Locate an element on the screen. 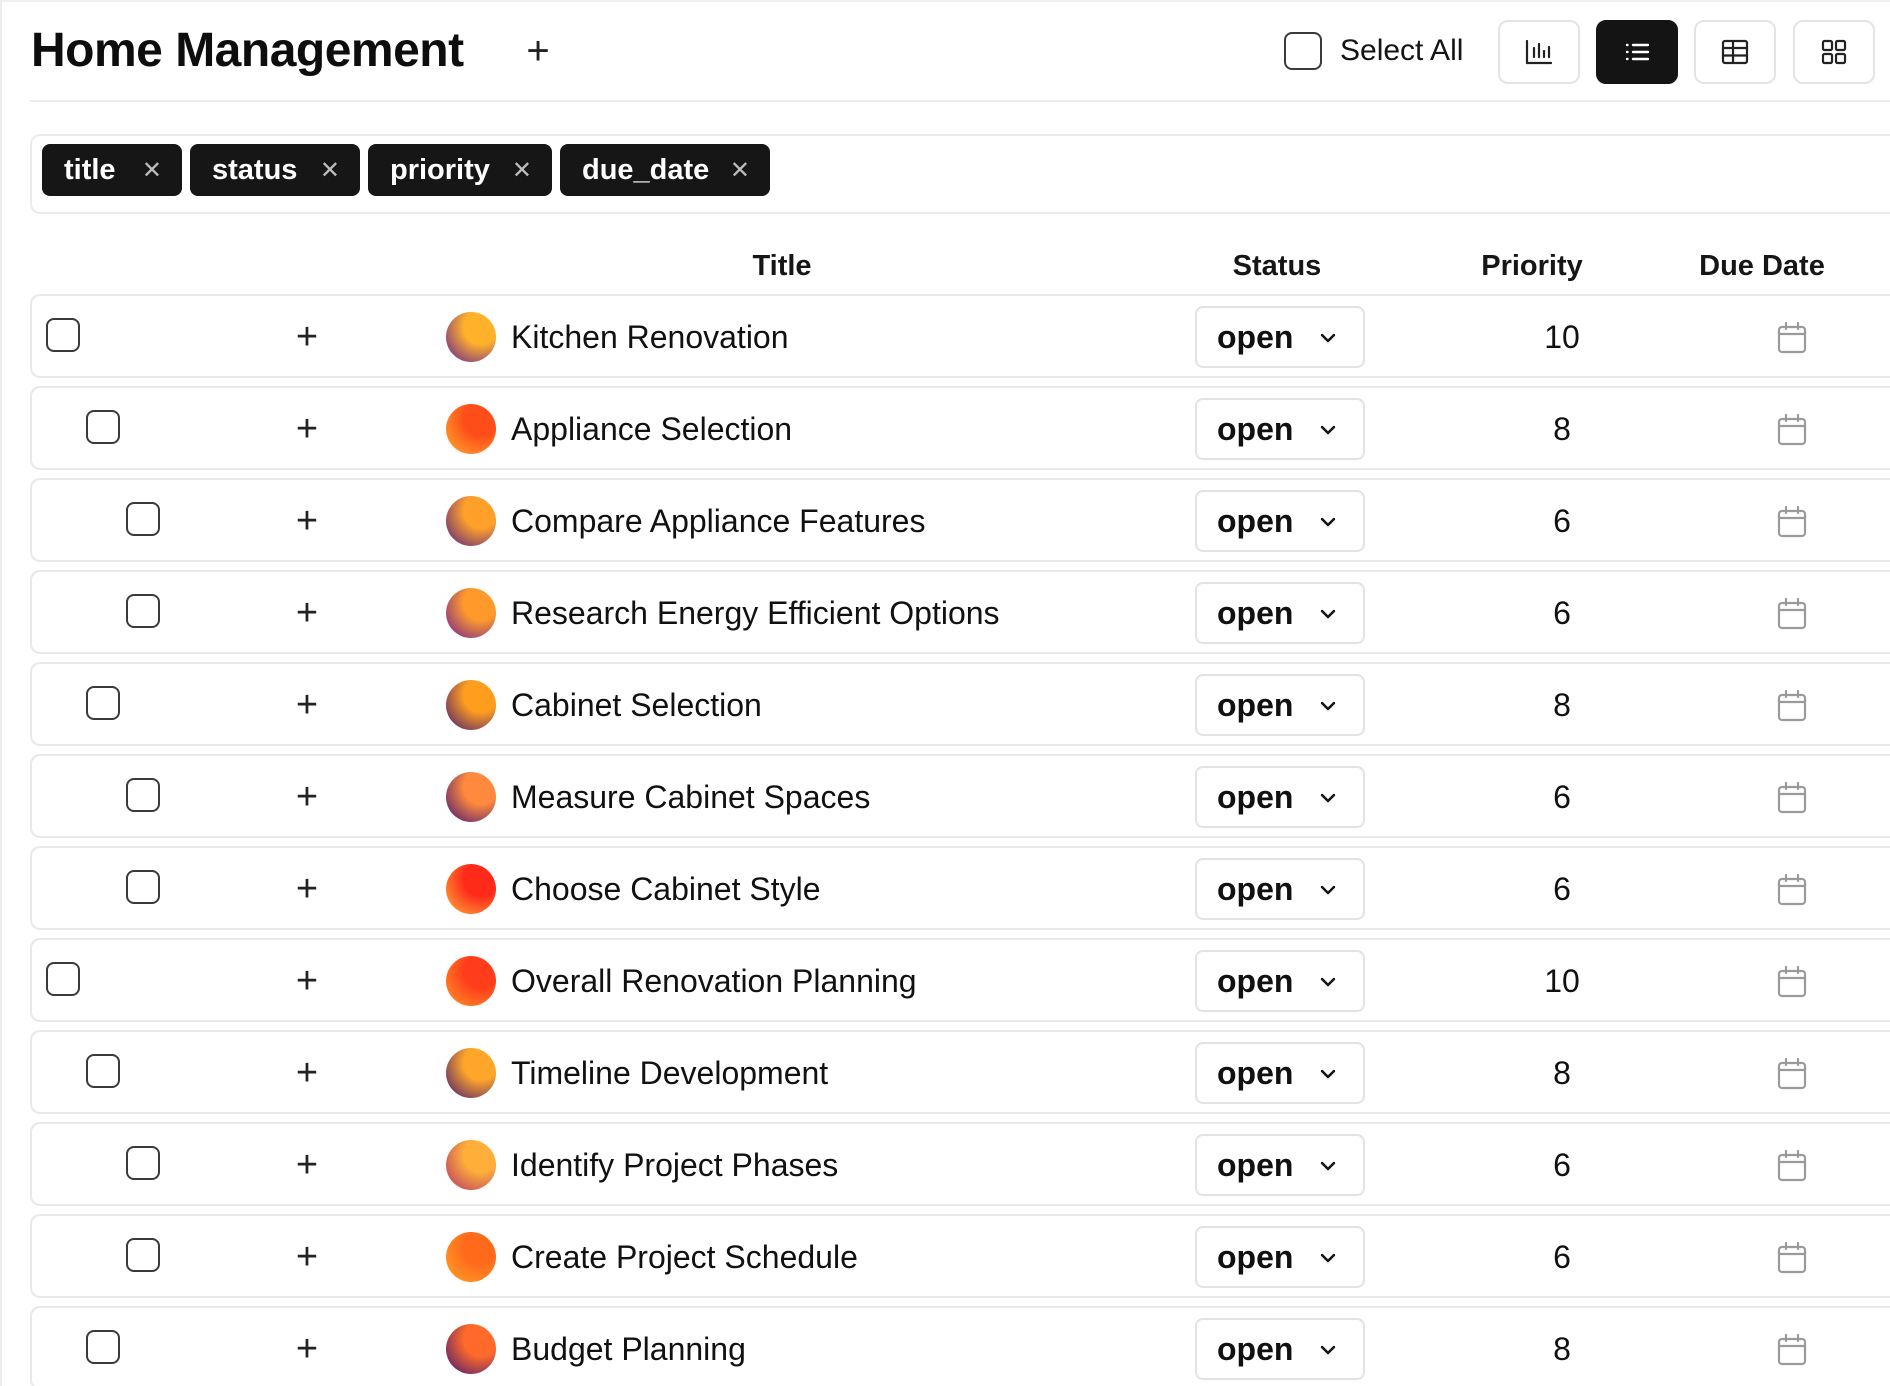  table-row: + Research Energy Efficient Options open 6 is located at coordinates (960, 612).